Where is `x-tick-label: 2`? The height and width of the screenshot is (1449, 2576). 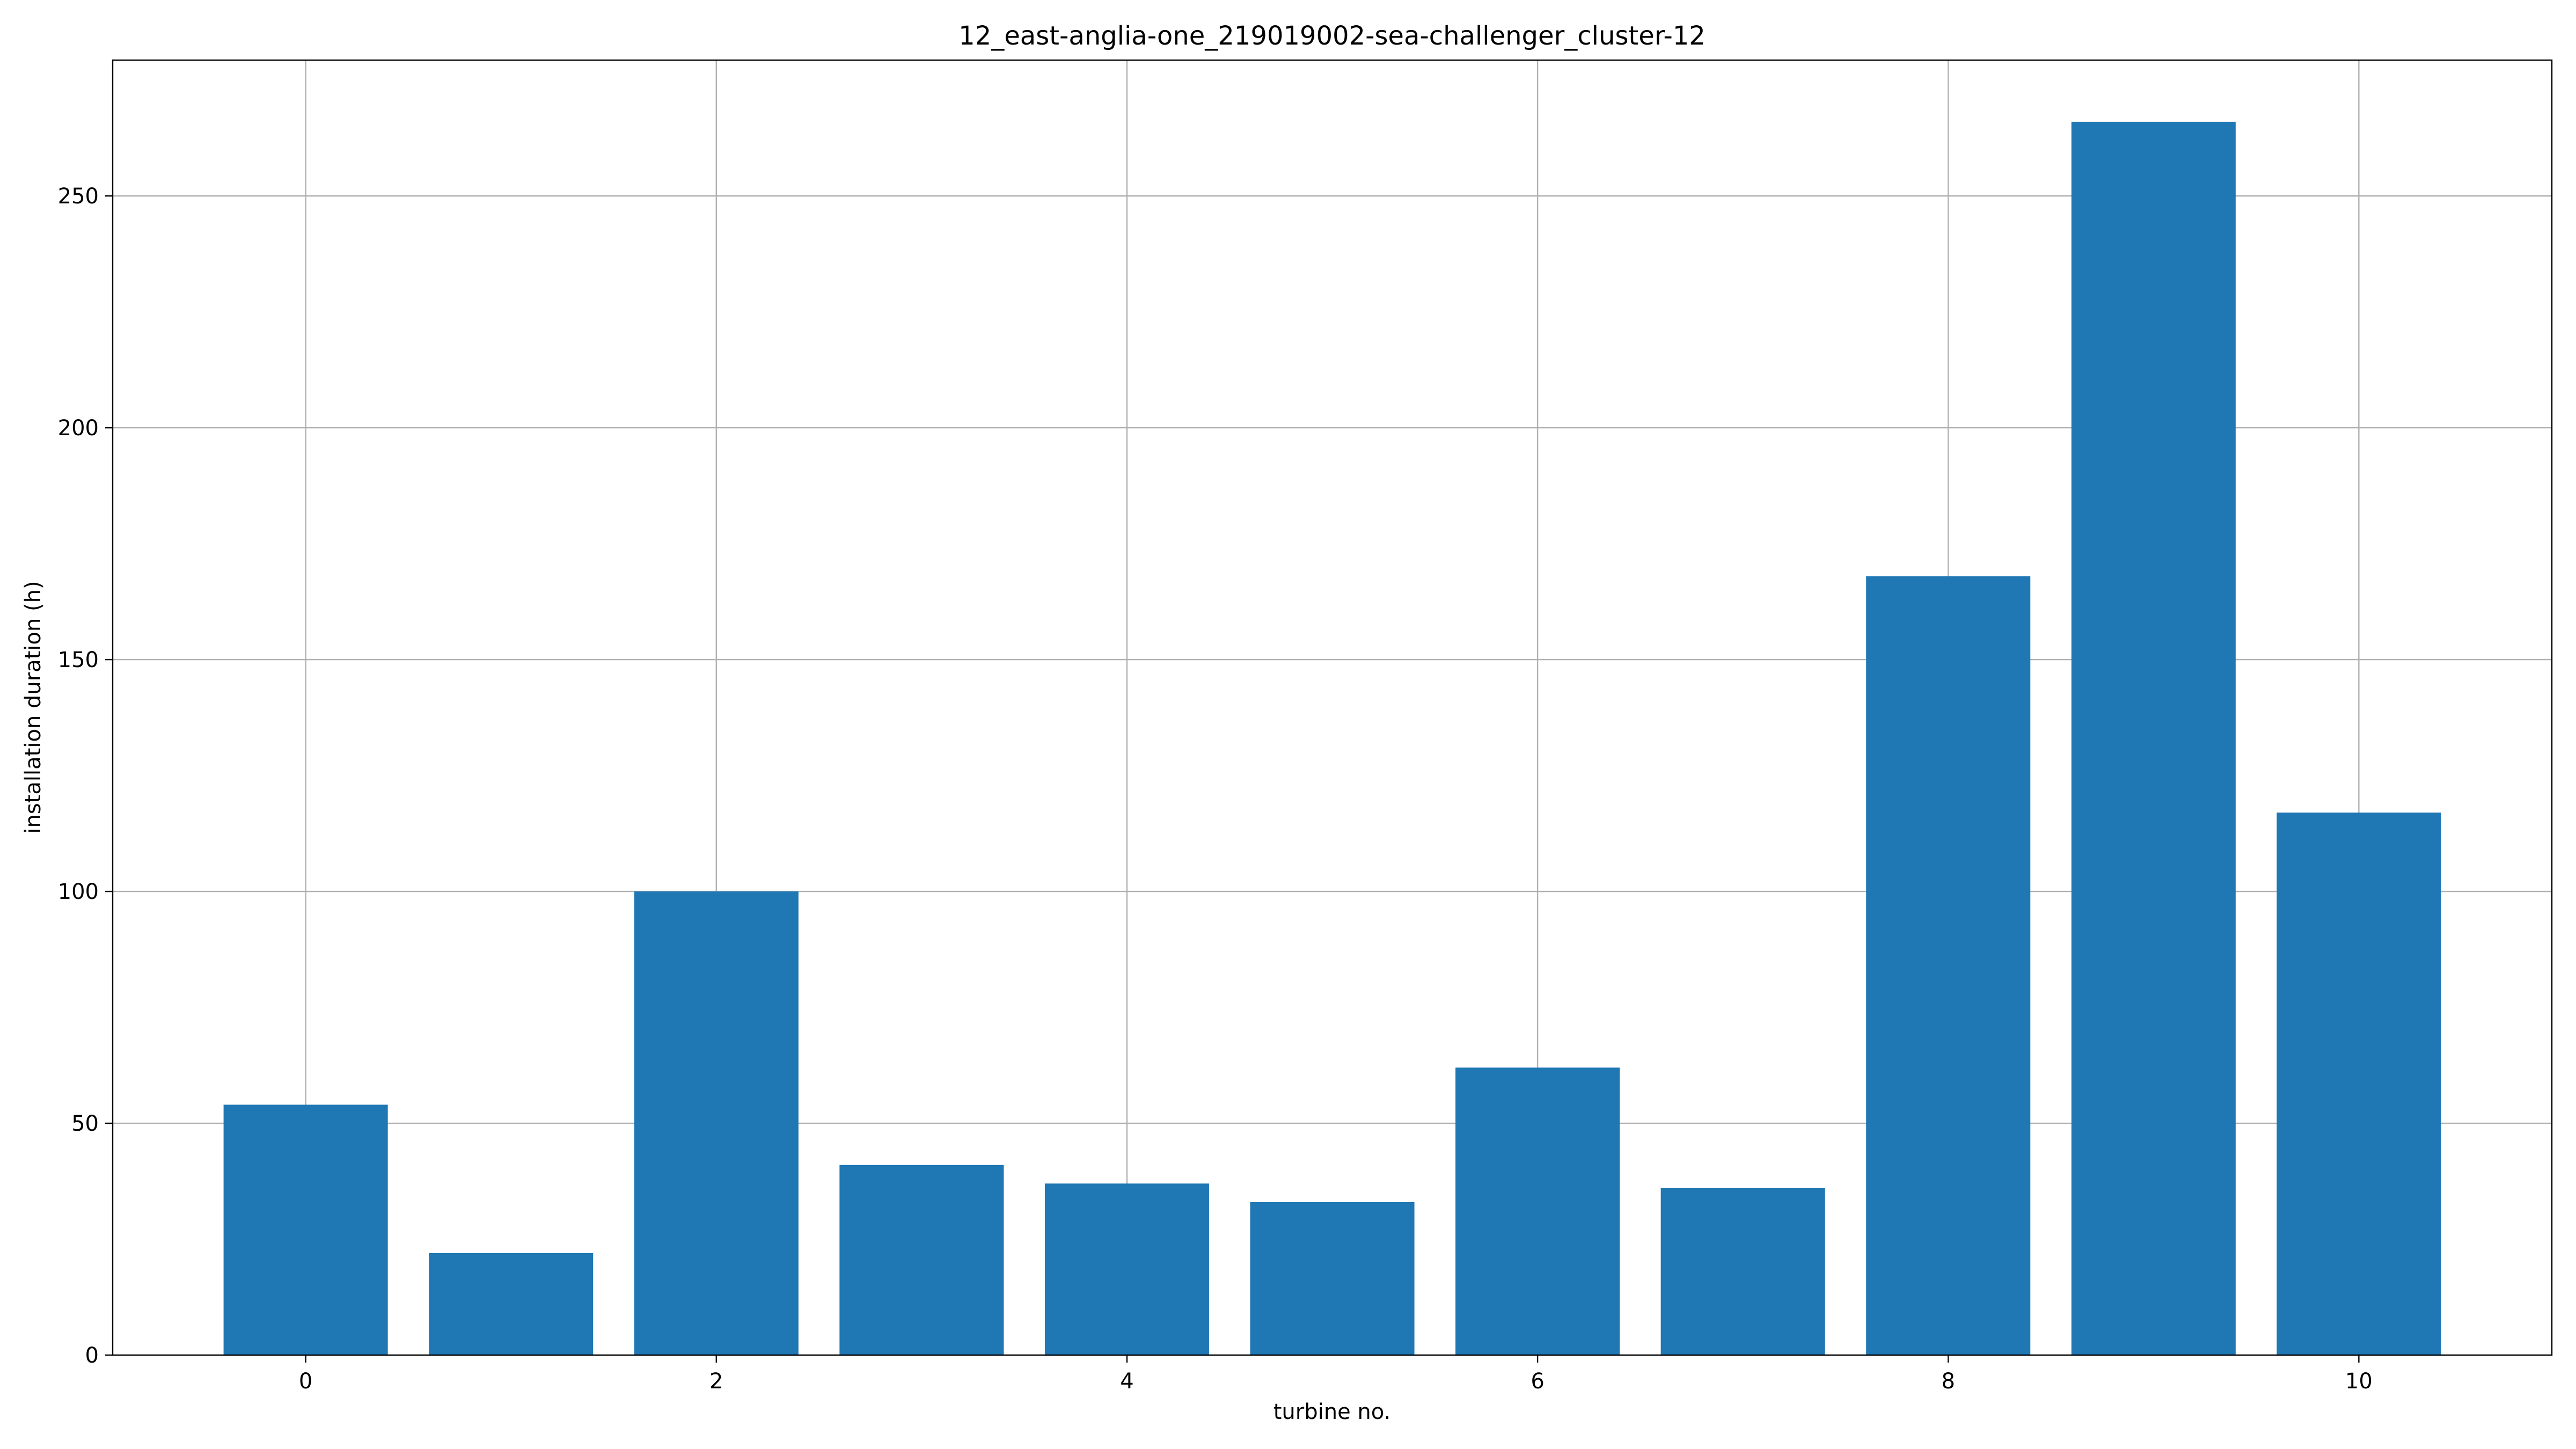 x-tick-label: 2 is located at coordinates (716, 1381).